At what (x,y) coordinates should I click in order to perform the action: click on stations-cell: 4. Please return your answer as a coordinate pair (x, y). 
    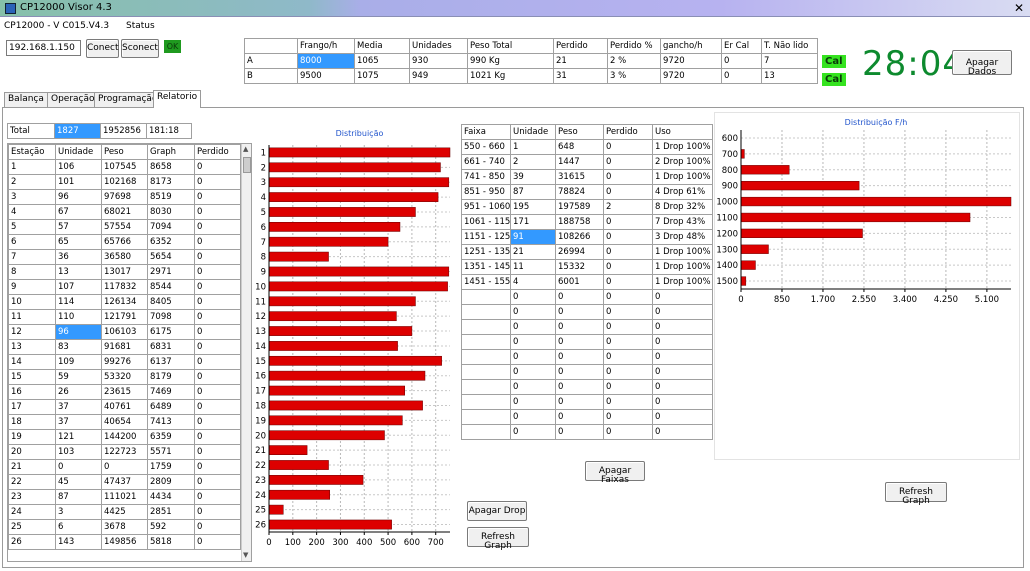
    Looking at the image, I should click on (32, 212).